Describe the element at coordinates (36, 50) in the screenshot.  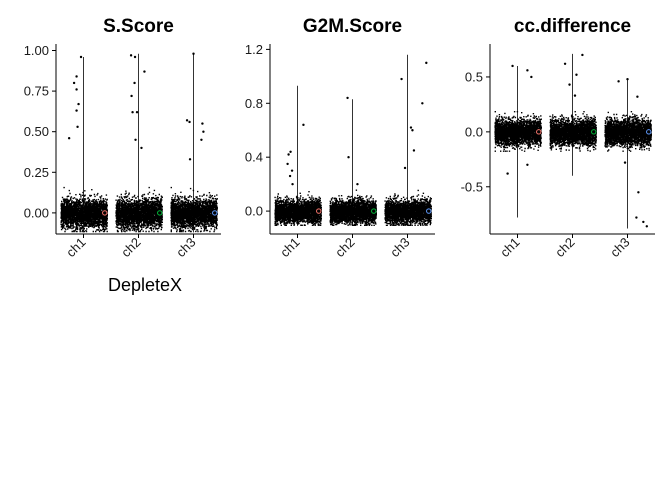
I see `y-tick-label: 1.00` at that location.